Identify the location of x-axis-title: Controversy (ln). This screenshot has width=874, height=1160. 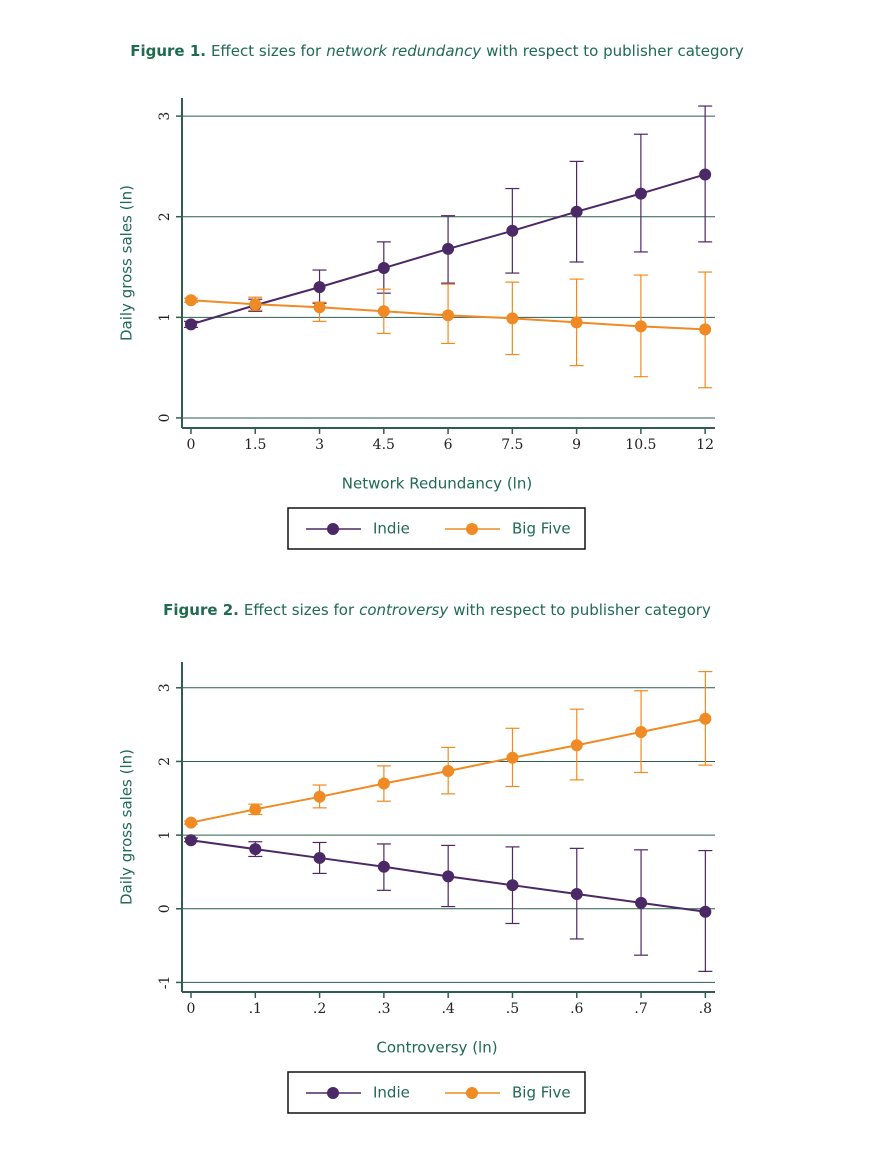
(436, 1048).